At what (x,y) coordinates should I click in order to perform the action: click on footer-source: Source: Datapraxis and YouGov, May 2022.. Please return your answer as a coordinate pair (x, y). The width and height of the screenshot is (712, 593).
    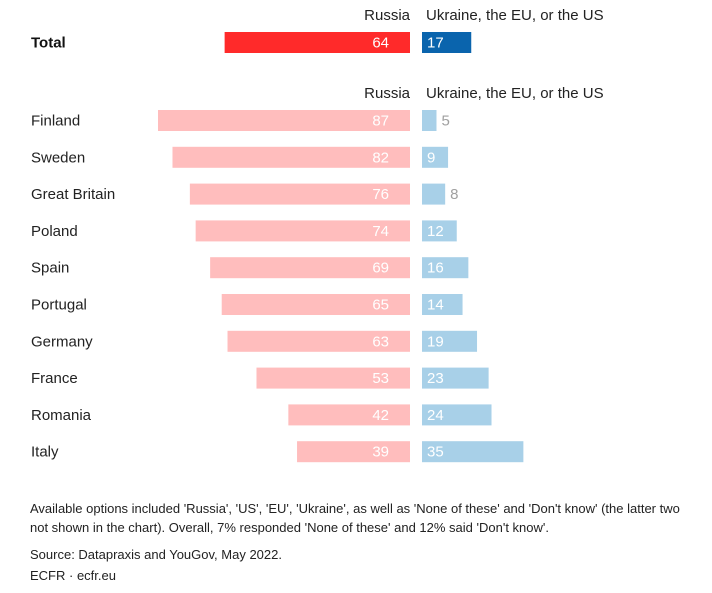
    Looking at the image, I should click on (156, 554).